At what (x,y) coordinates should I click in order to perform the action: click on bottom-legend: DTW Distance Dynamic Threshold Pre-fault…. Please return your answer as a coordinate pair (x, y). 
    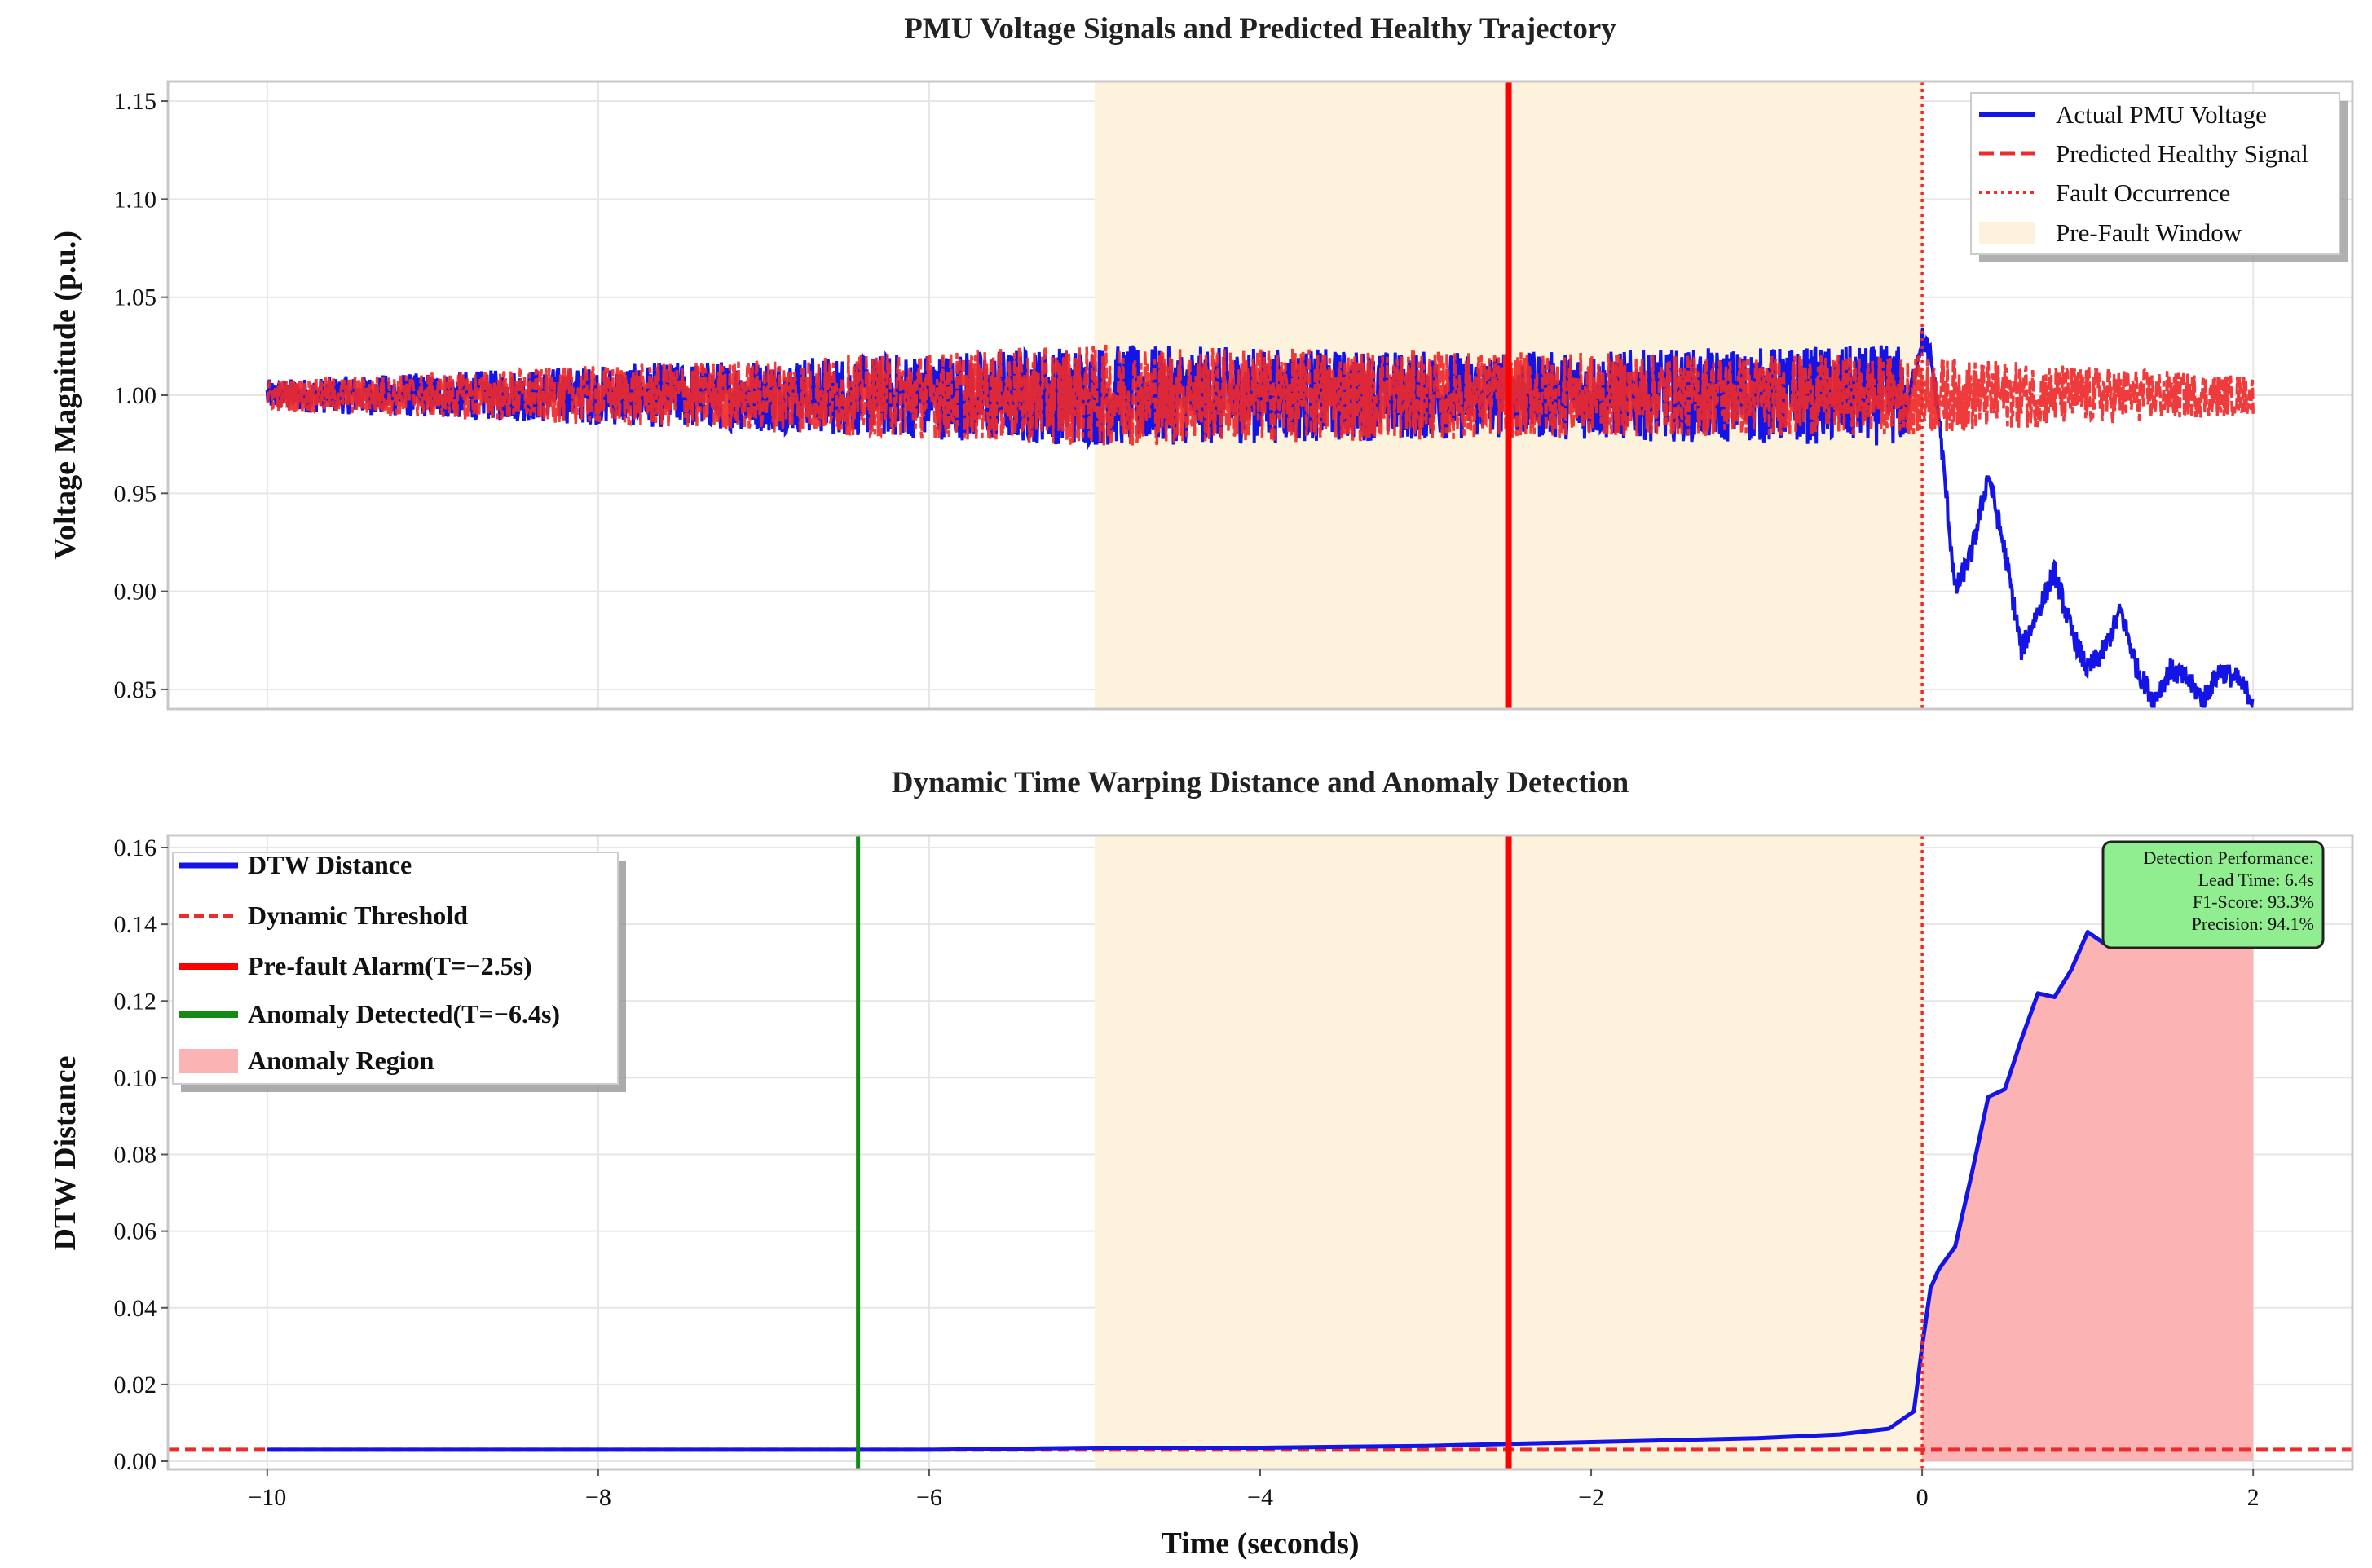
    Looking at the image, I should click on (399, 971).